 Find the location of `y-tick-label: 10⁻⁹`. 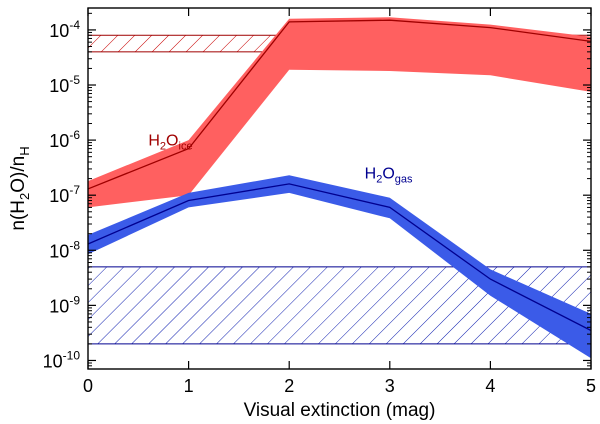

y-tick-label: 10⁻⁹ is located at coordinates (64, 304).